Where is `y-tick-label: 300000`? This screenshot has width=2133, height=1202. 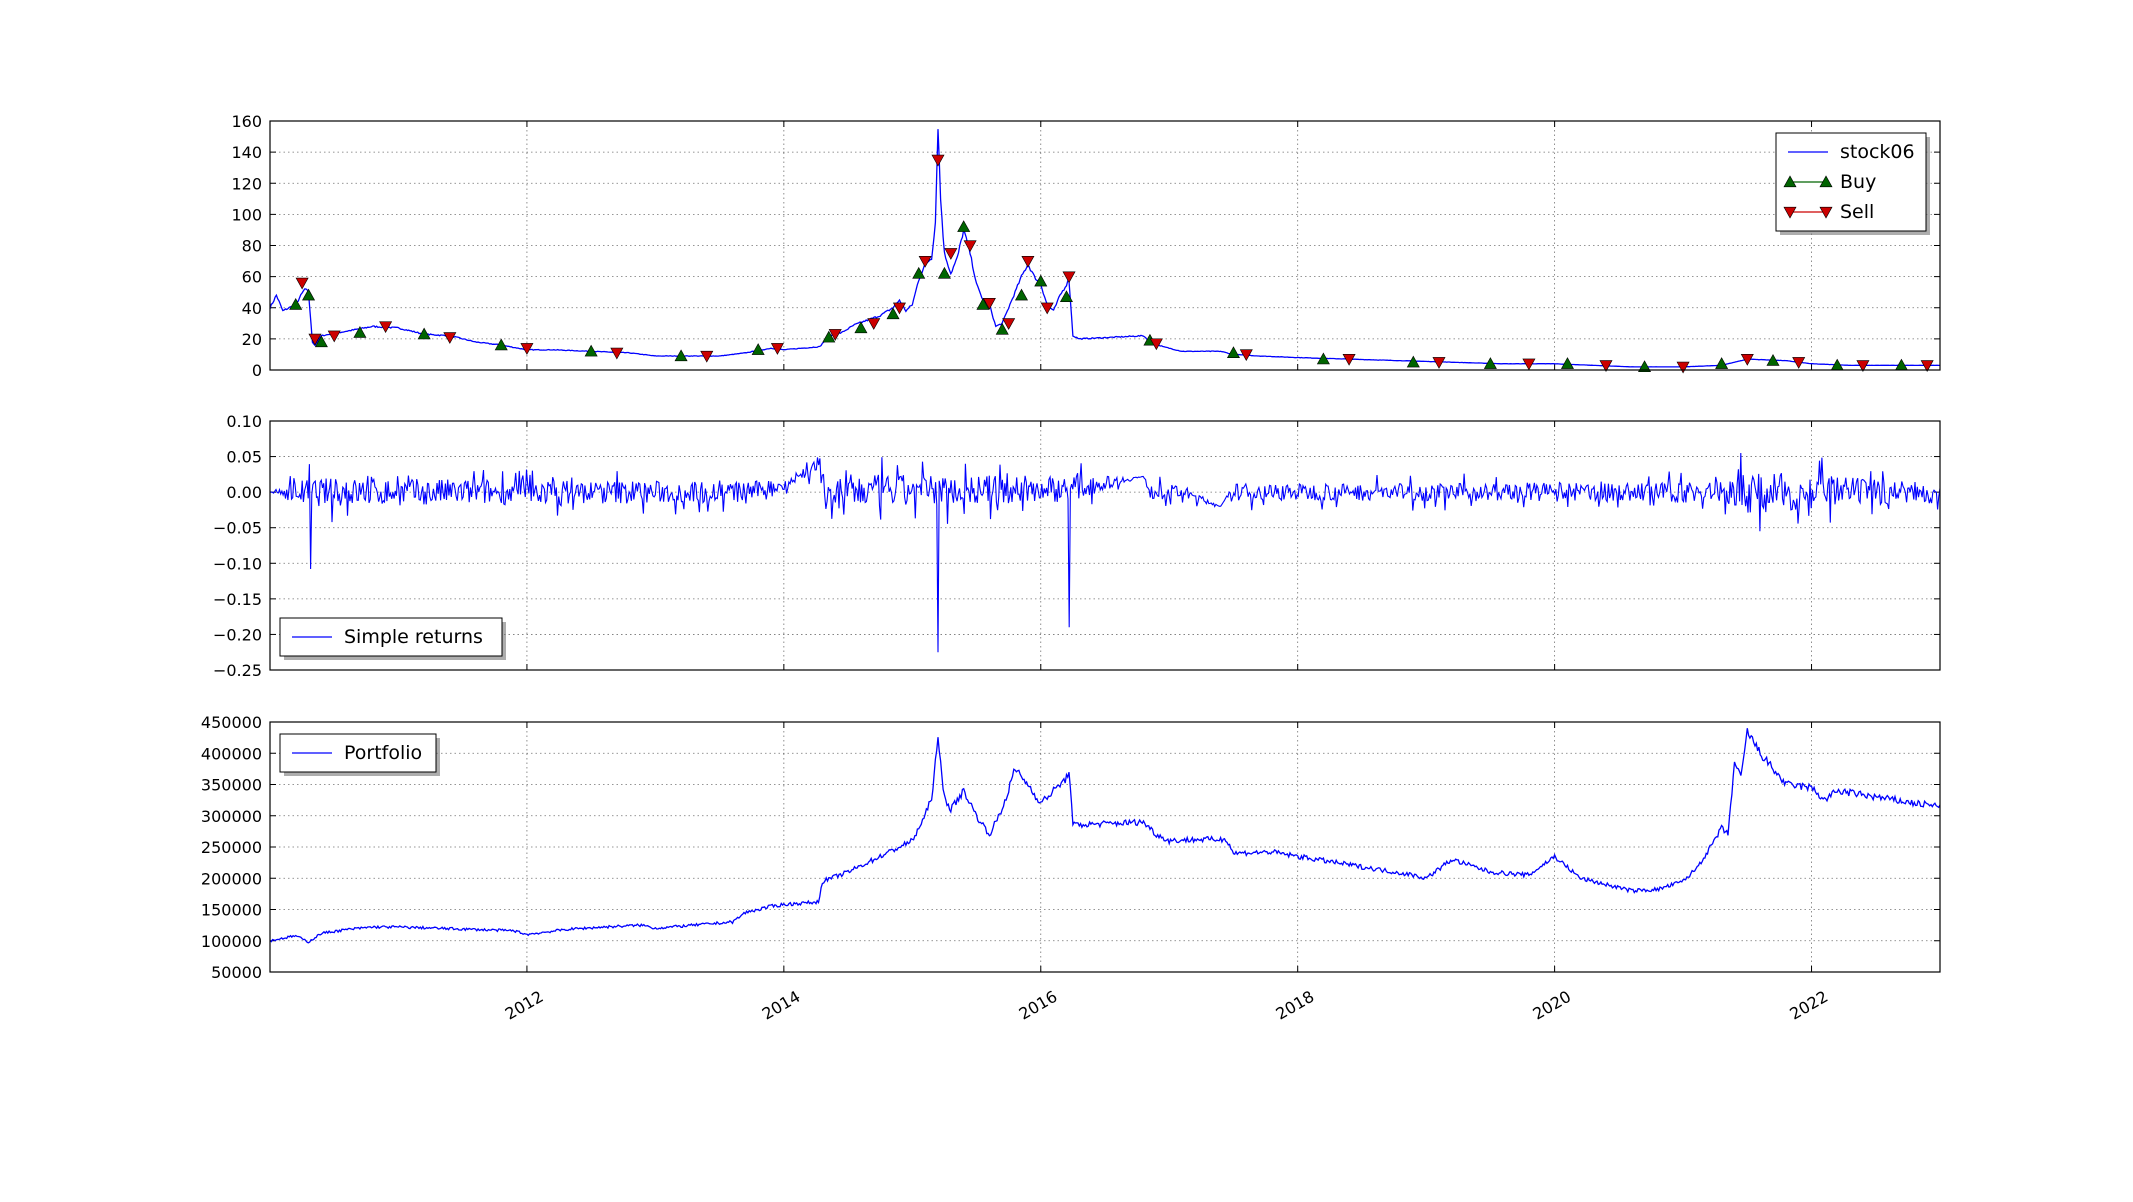
y-tick-label: 300000 is located at coordinates (231, 816).